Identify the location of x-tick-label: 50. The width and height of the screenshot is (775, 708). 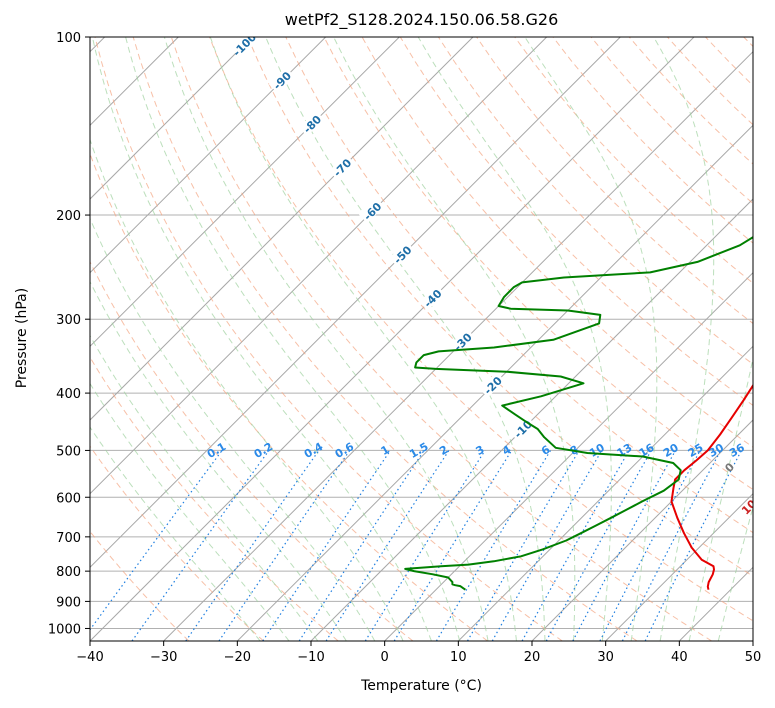
(753, 657).